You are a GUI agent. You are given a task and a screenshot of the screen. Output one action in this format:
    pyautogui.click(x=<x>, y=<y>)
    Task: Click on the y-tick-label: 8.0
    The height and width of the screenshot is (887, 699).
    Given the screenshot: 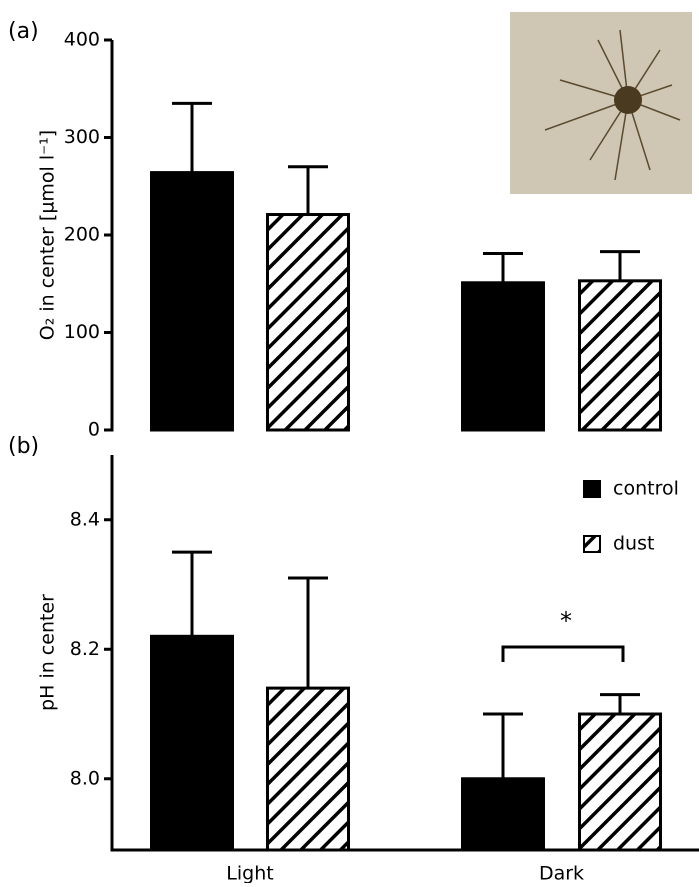 What is the action you would take?
    pyautogui.click(x=85, y=778)
    